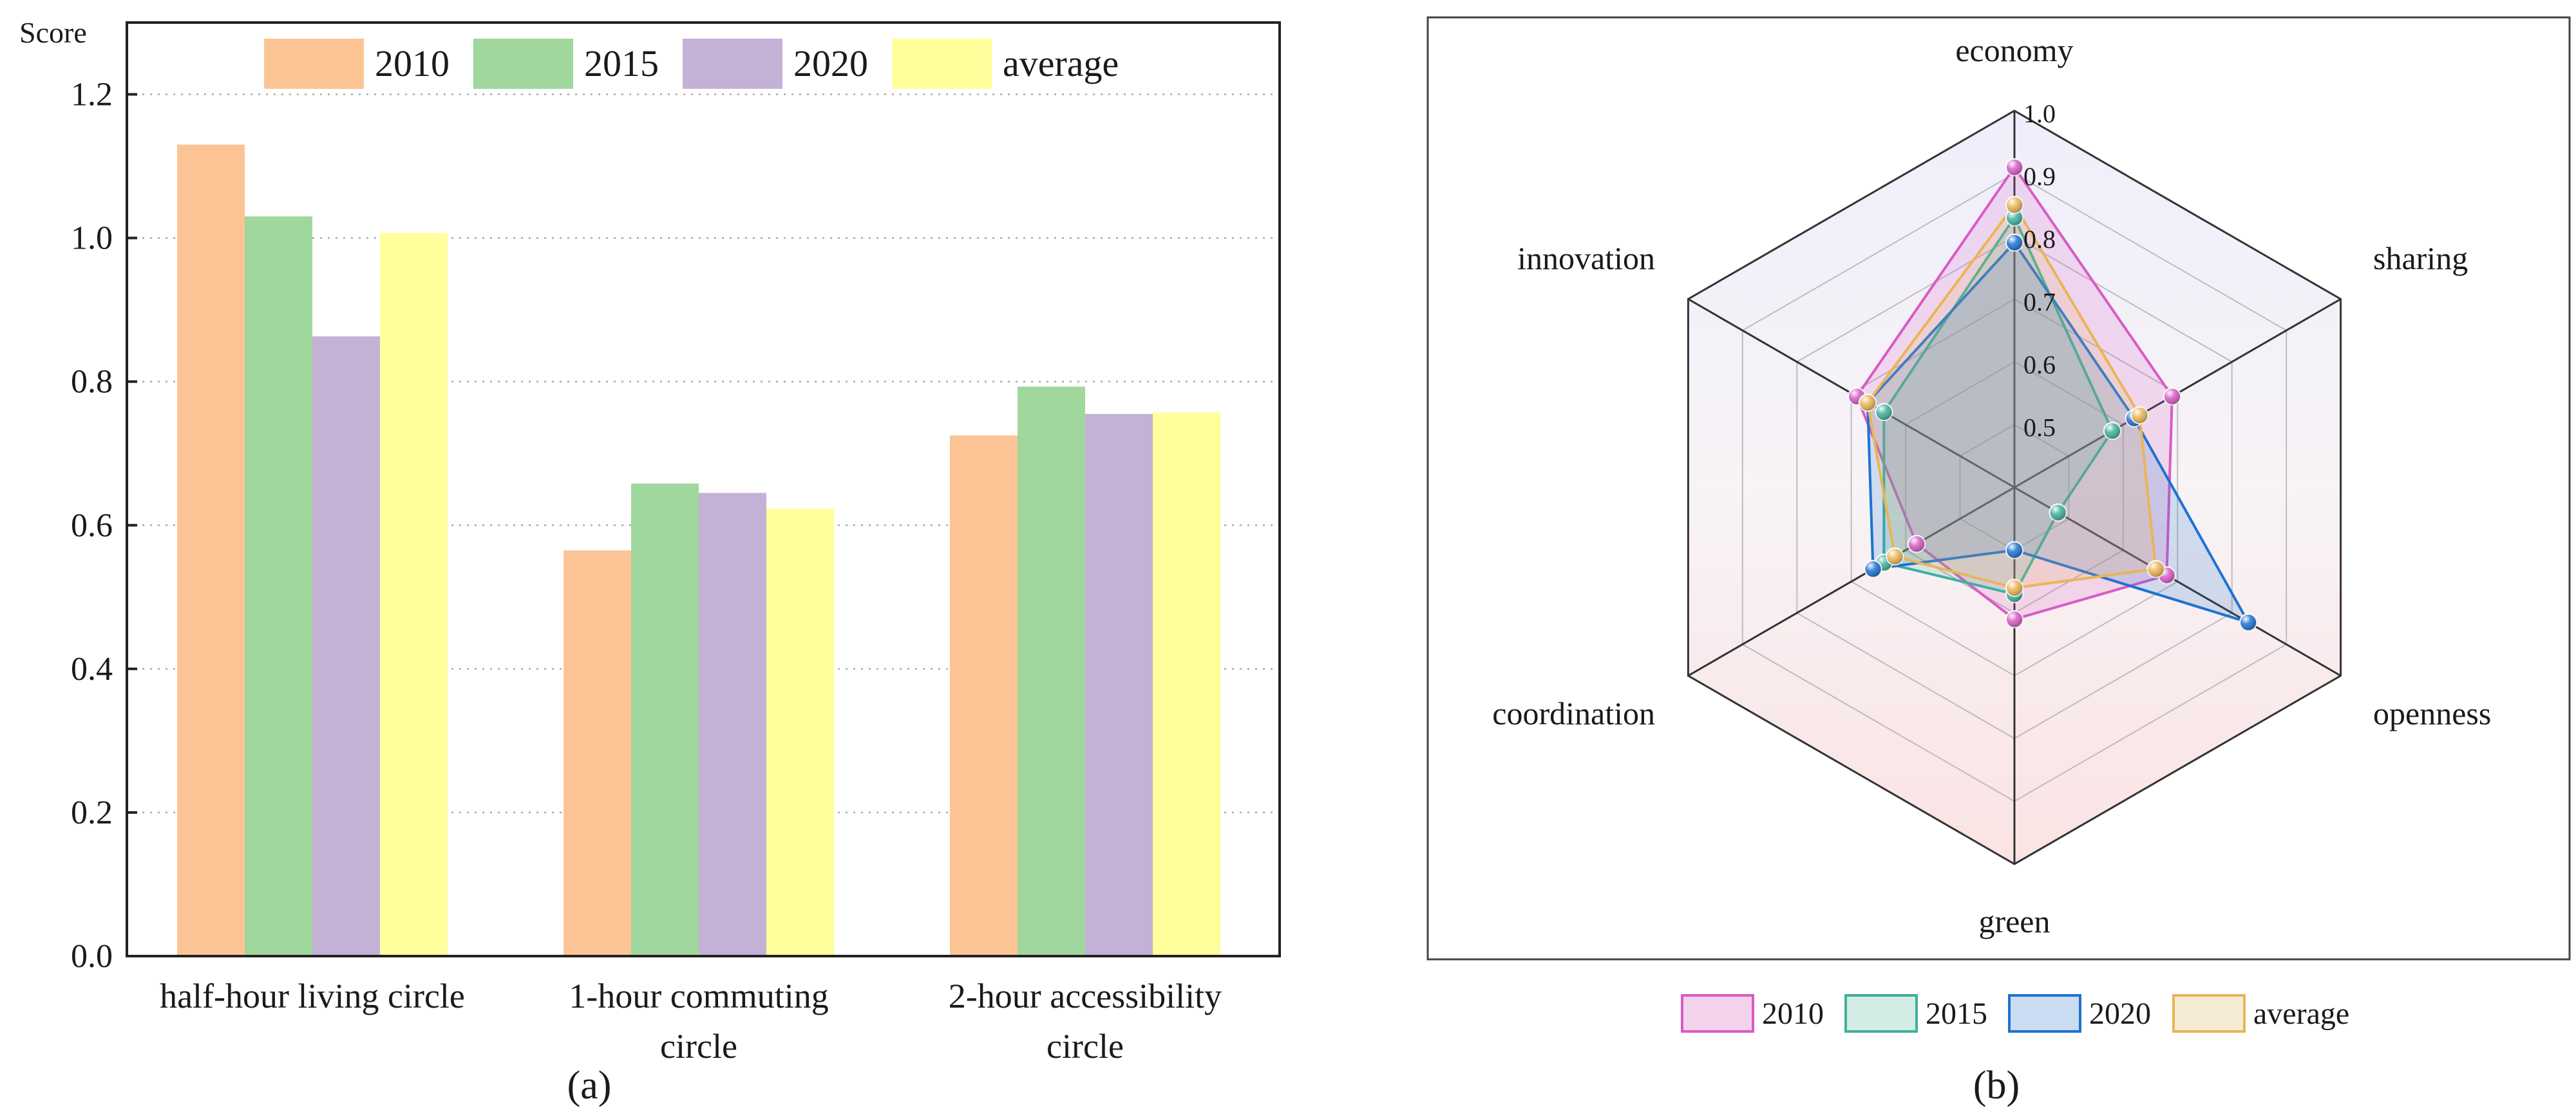 The height and width of the screenshot is (1119, 2576). What do you see at coordinates (413, 63) in the screenshot?
I see `bar-legend-label: 2010` at bounding box center [413, 63].